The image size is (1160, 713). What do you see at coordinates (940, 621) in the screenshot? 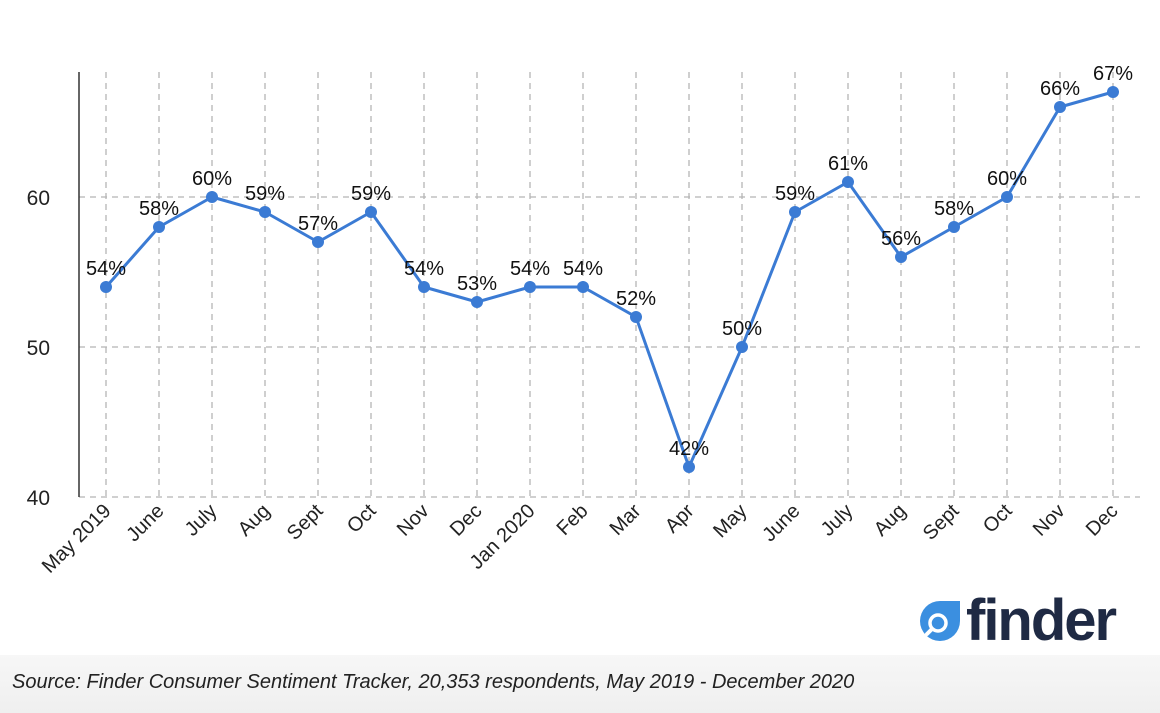
I see `magnifier-icon` at bounding box center [940, 621].